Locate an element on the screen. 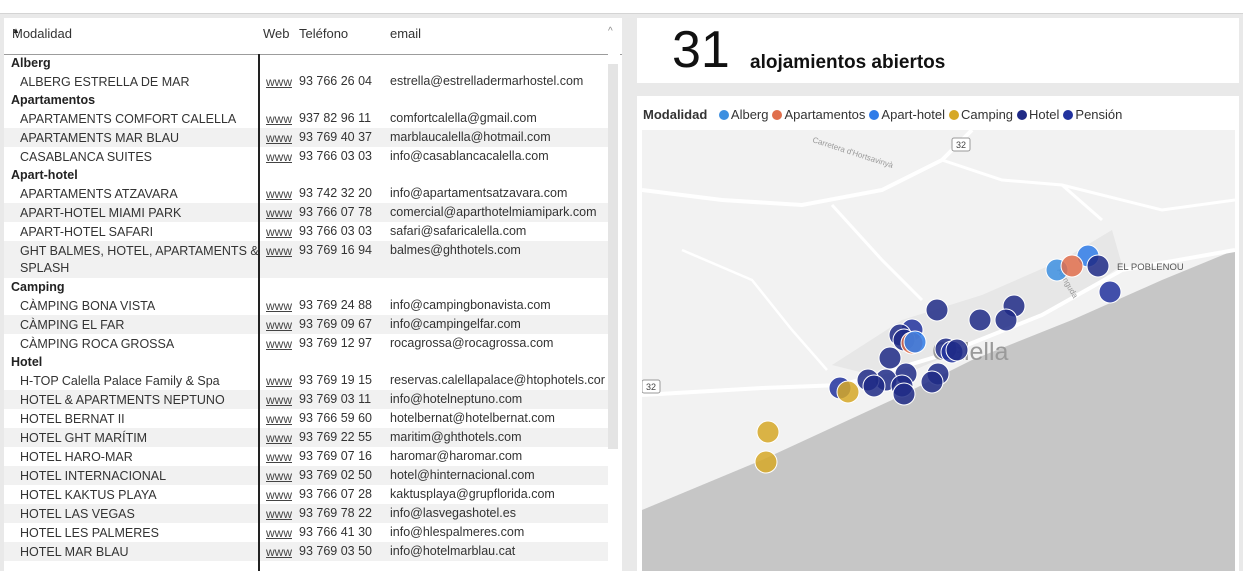 The image size is (1243, 571). legend-item-label: Camping is located at coordinates (987, 114).